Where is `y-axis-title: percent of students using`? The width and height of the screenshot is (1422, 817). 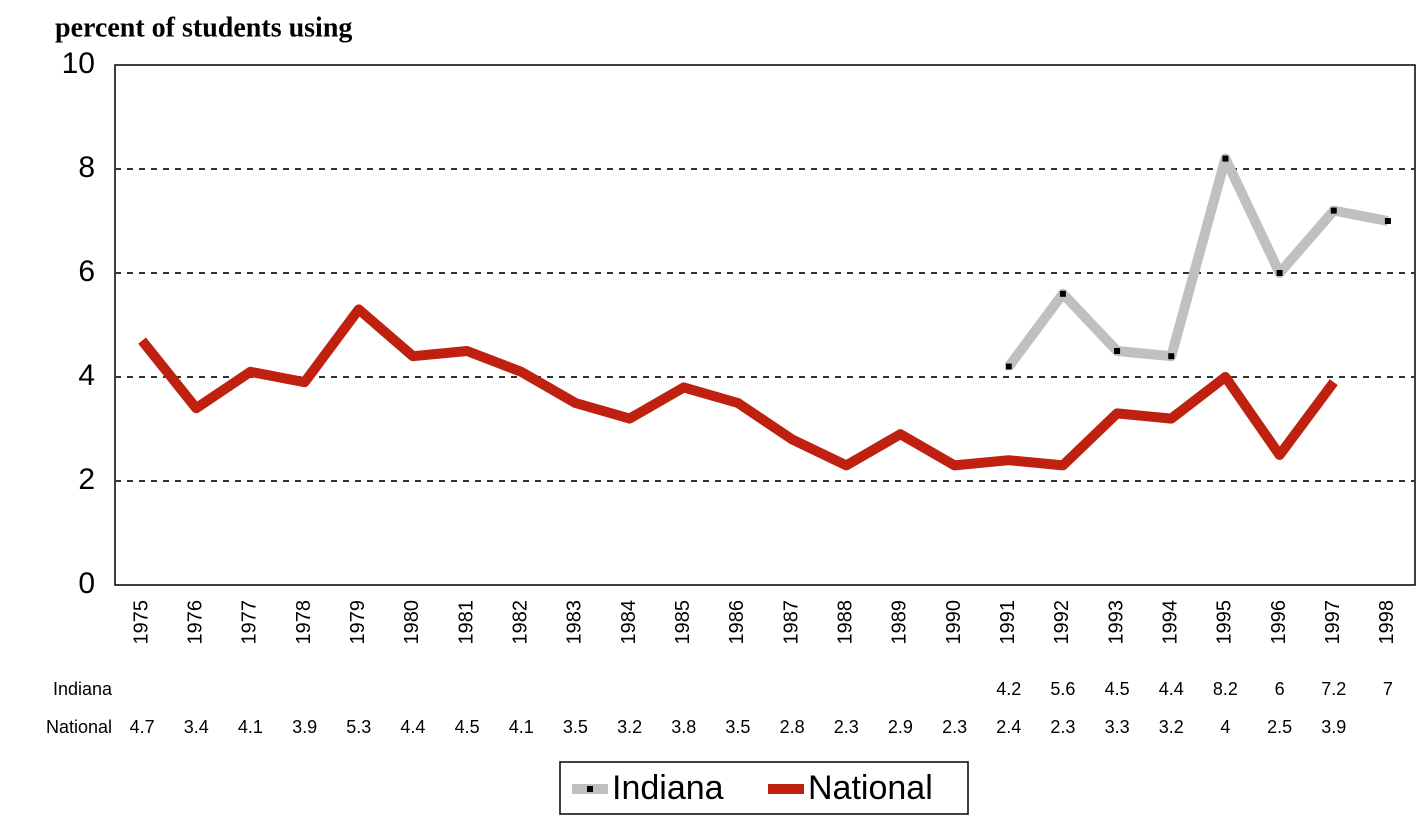
y-axis-title: percent of students using is located at coordinates (203, 27).